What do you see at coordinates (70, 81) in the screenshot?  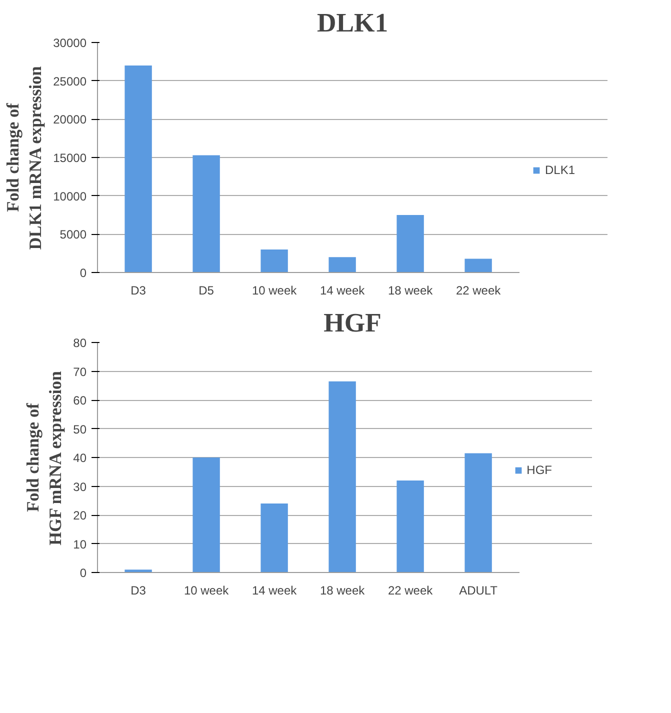 I see `y-tick-label: 25000` at bounding box center [70, 81].